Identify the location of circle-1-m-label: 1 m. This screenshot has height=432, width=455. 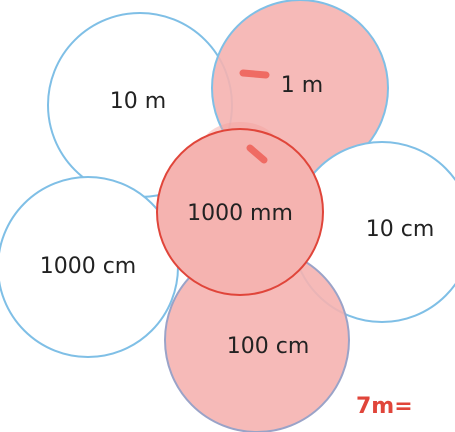
(302, 85).